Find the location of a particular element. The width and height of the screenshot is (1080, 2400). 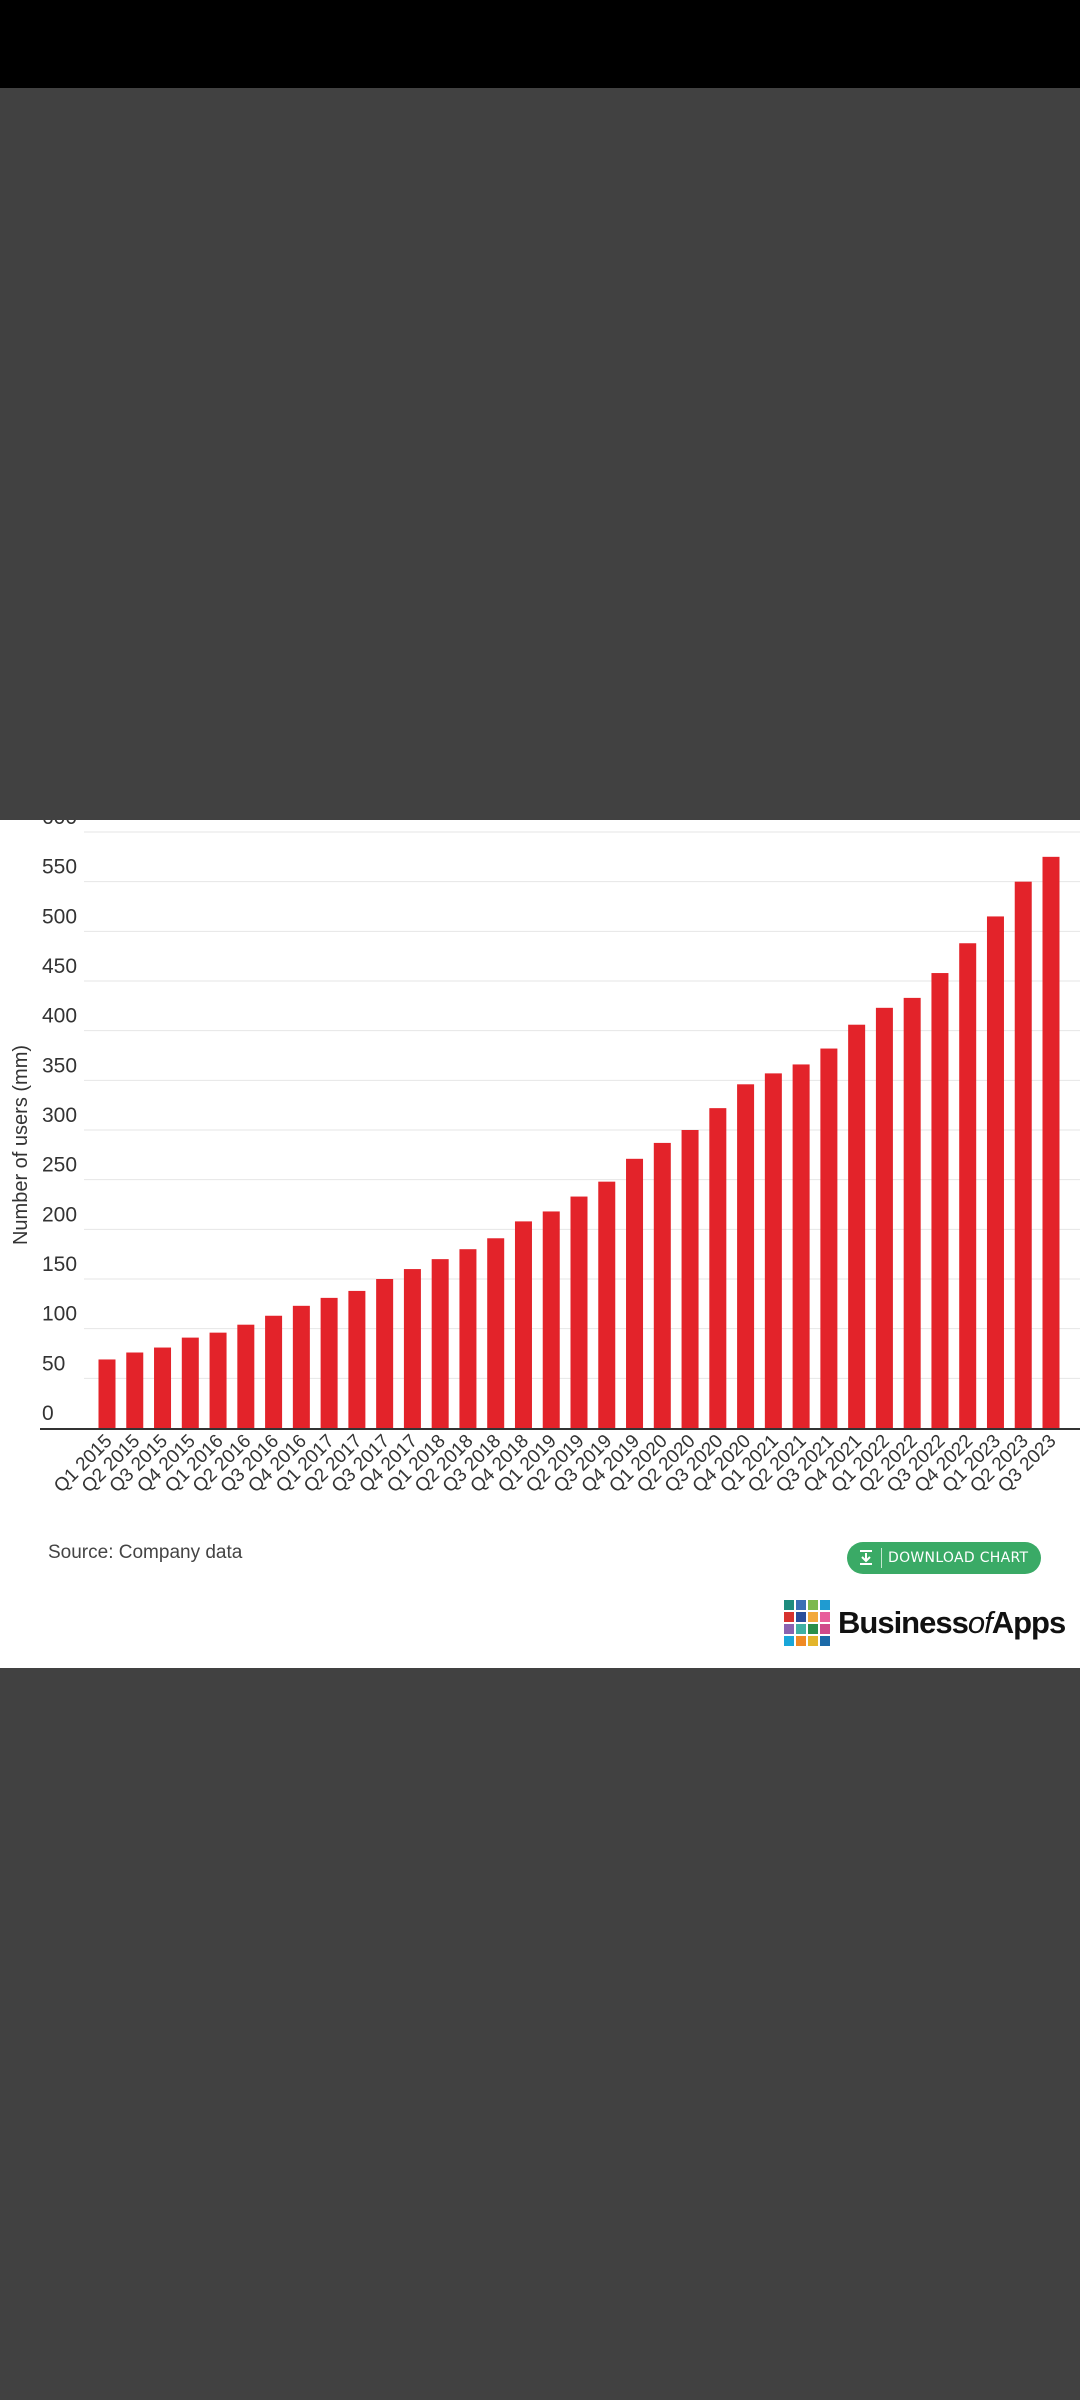

y-tick-label: 350 is located at coordinates (59, 1065).